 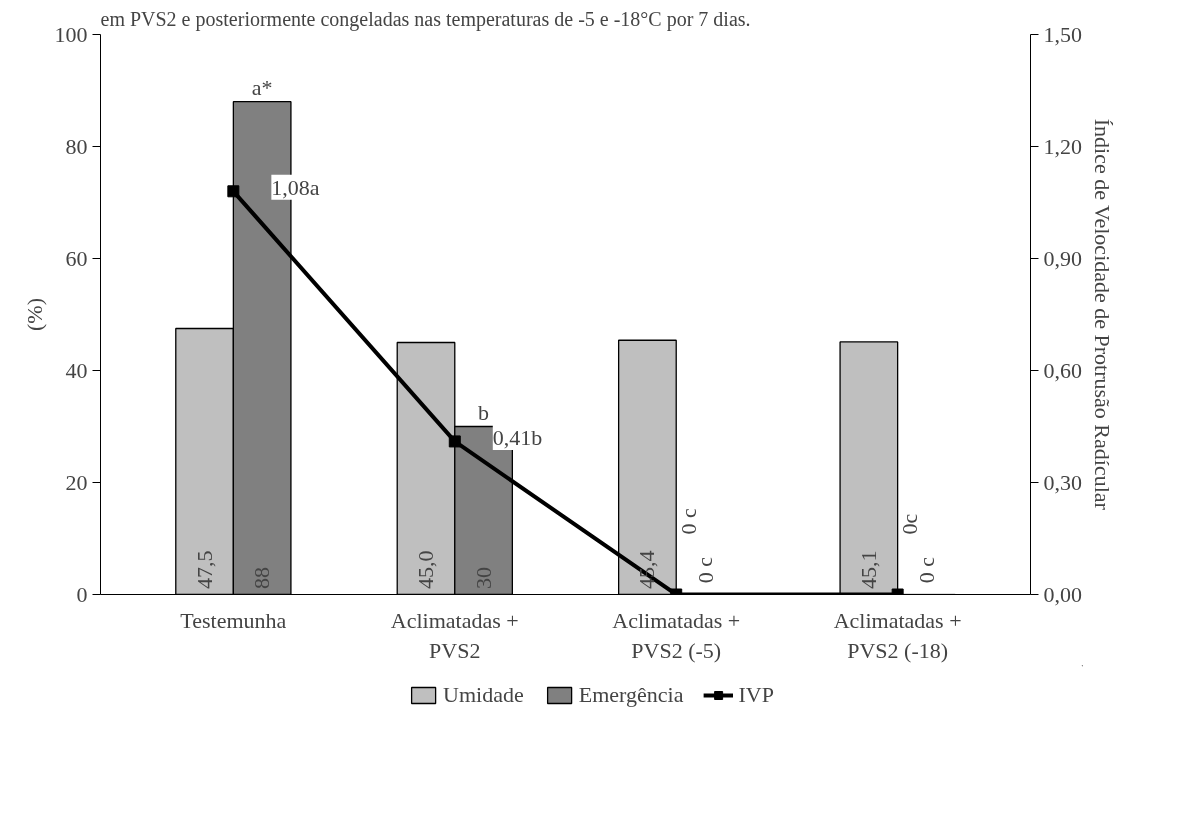 I want to click on data-label: 45,1, so click(x=868, y=569).